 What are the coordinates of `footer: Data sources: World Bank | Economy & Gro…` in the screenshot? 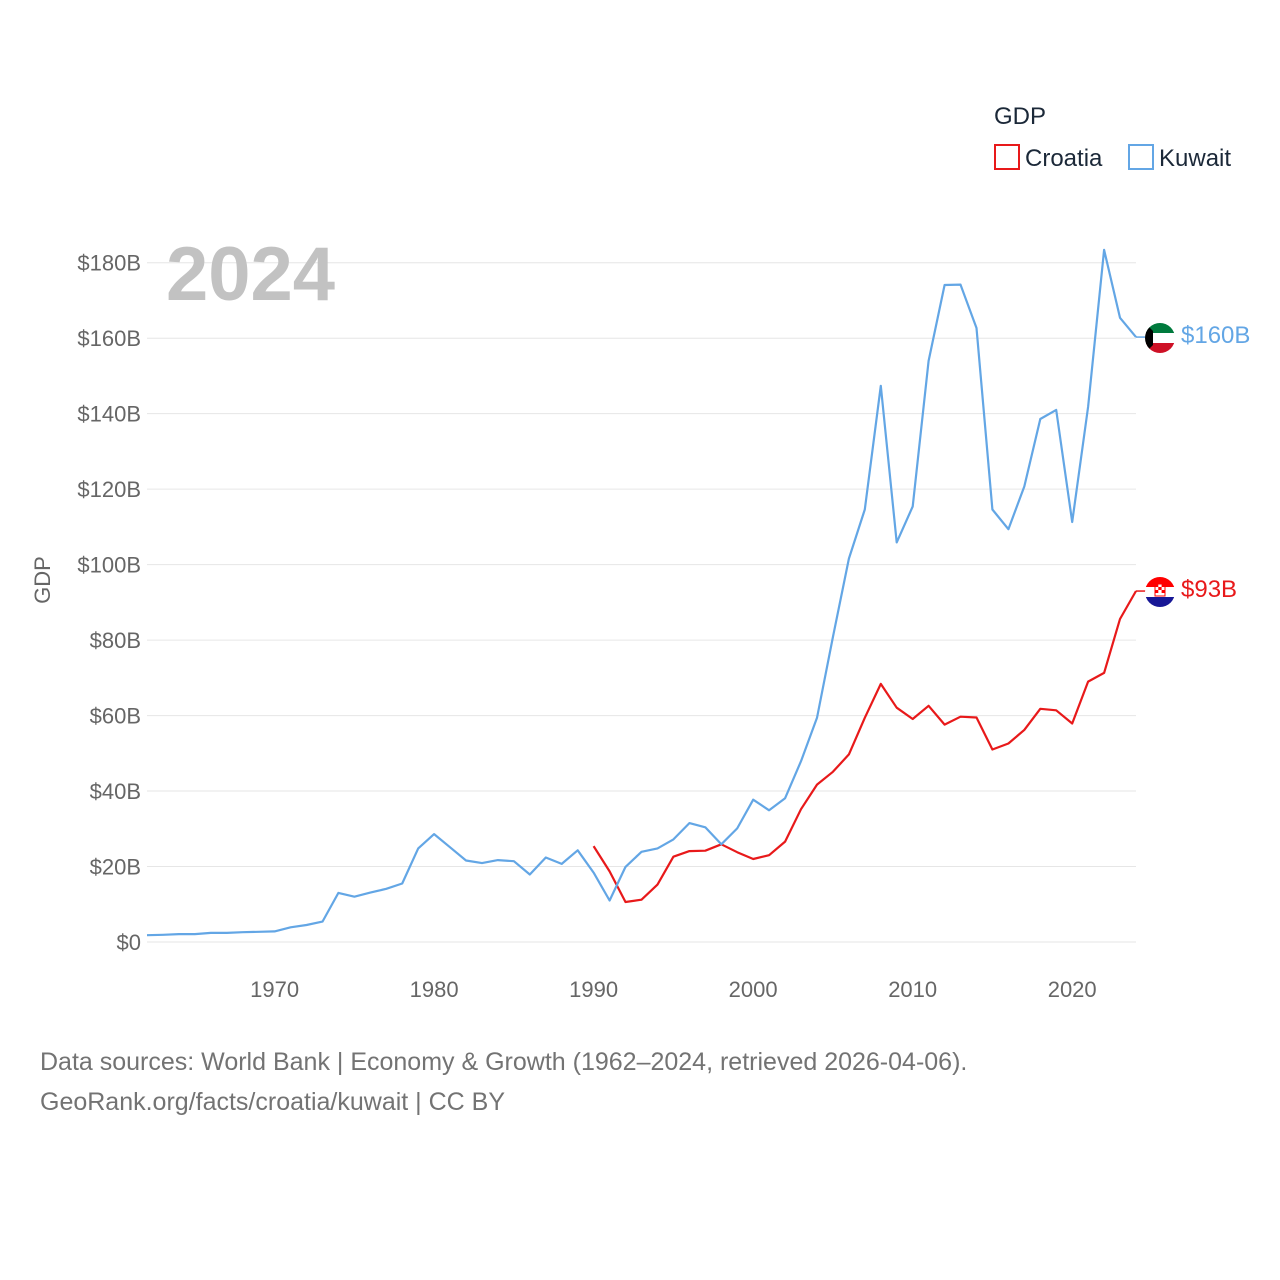 It's located at (503, 1082).